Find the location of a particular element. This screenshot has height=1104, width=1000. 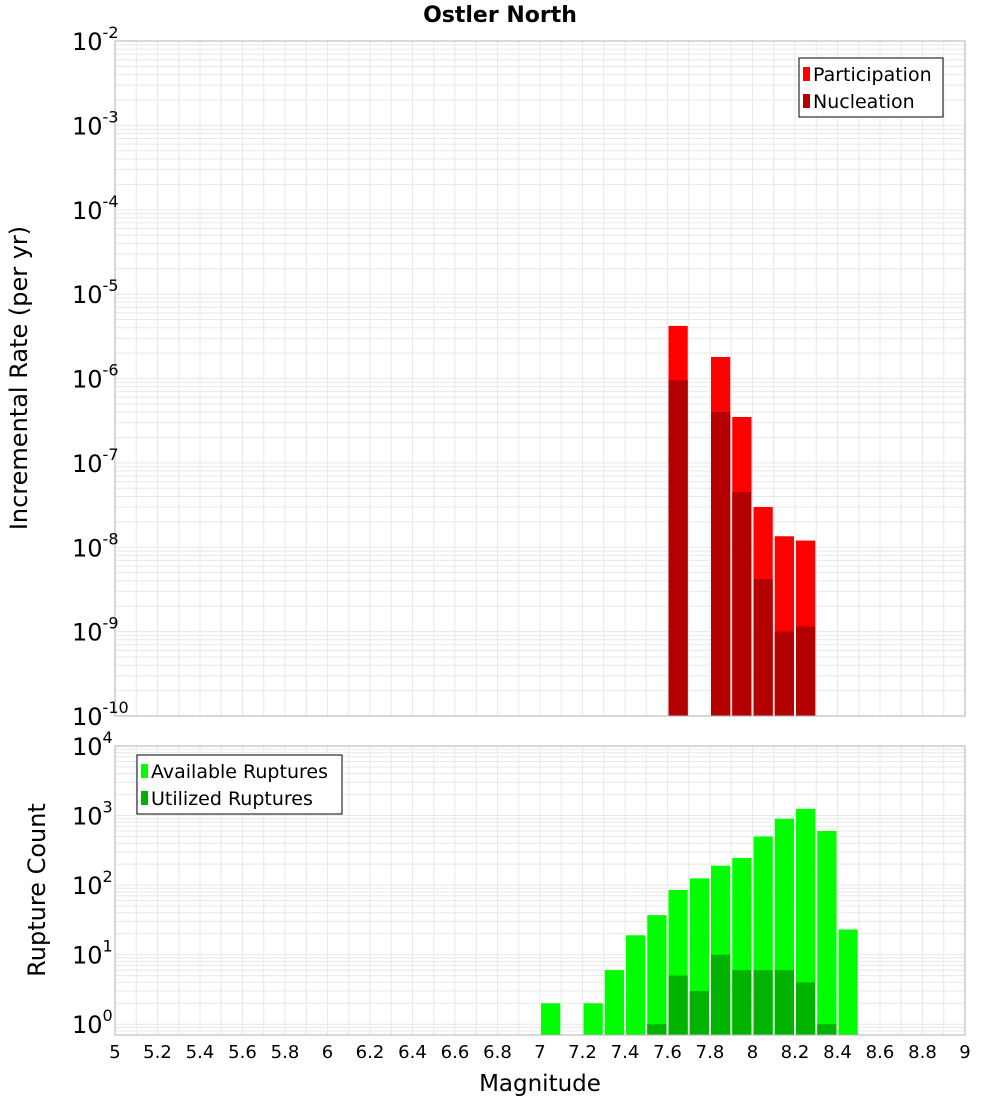

rate-legend: Participation Nucleation is located at coordinates (871, 87).